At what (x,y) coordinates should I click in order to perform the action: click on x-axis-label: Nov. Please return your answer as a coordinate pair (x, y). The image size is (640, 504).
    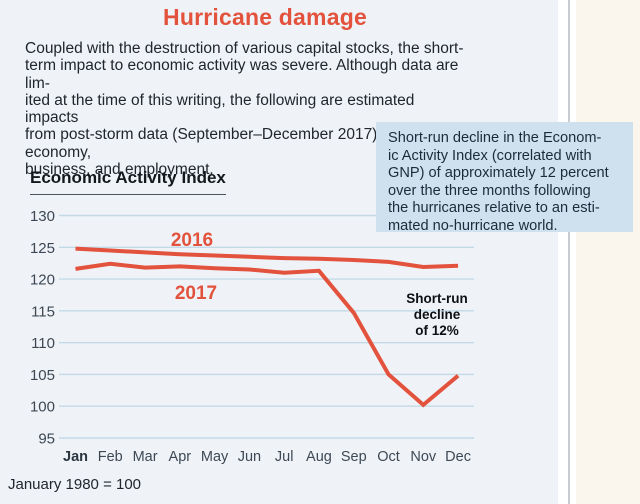
    Looking at the image, I should click on (423, 457).